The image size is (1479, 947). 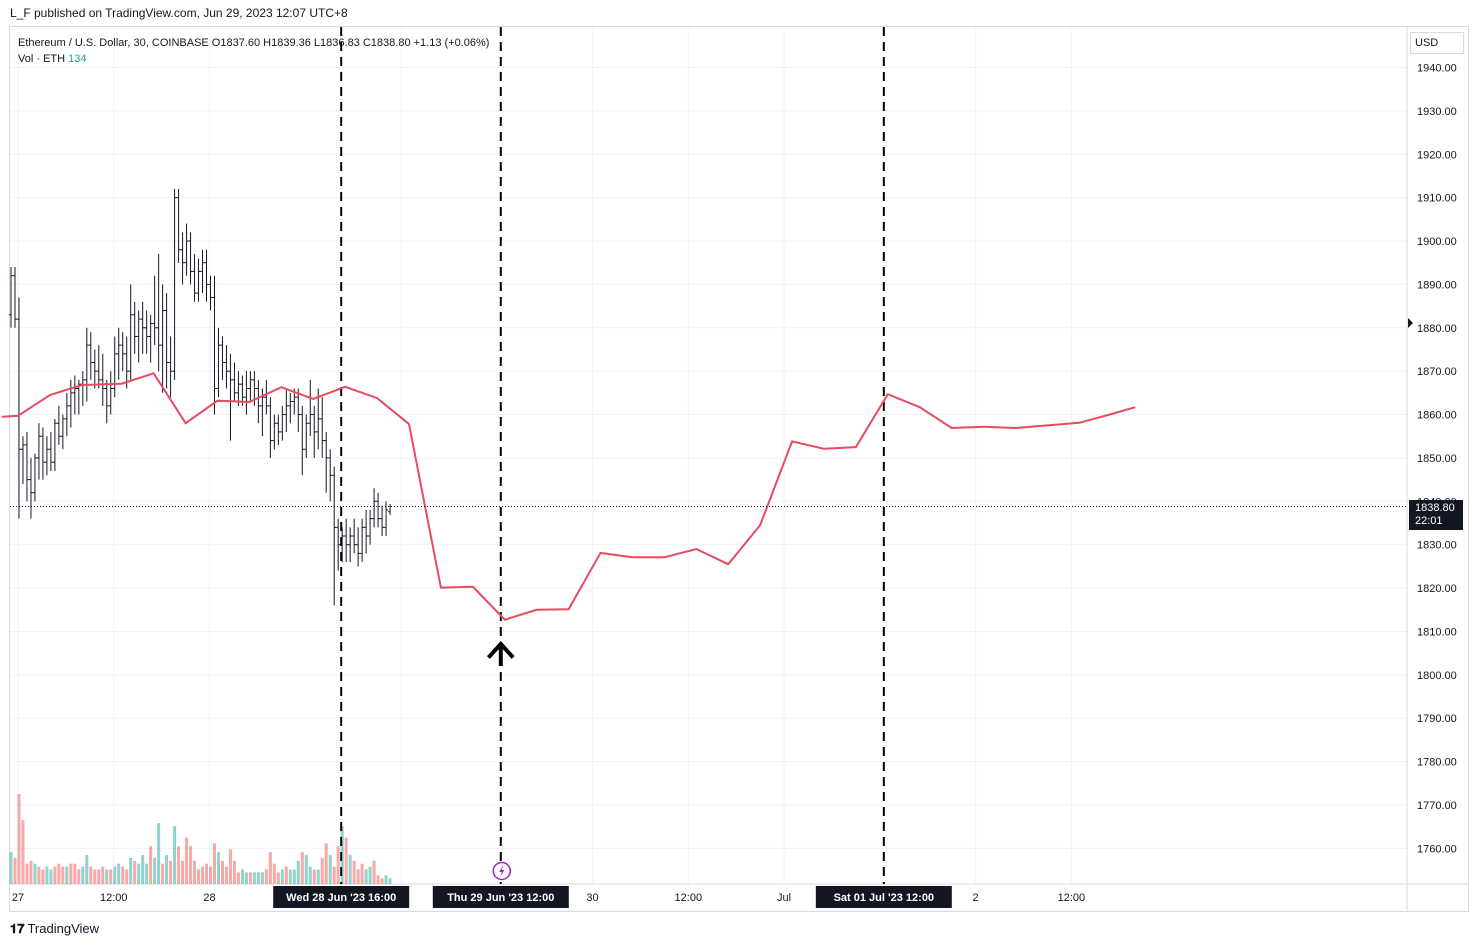 I want to click on volume-bars, so click(x=200, y=839).